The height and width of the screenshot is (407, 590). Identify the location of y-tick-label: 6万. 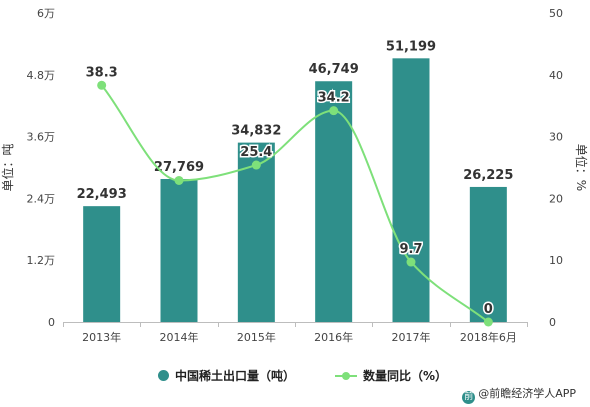
(46, 13).